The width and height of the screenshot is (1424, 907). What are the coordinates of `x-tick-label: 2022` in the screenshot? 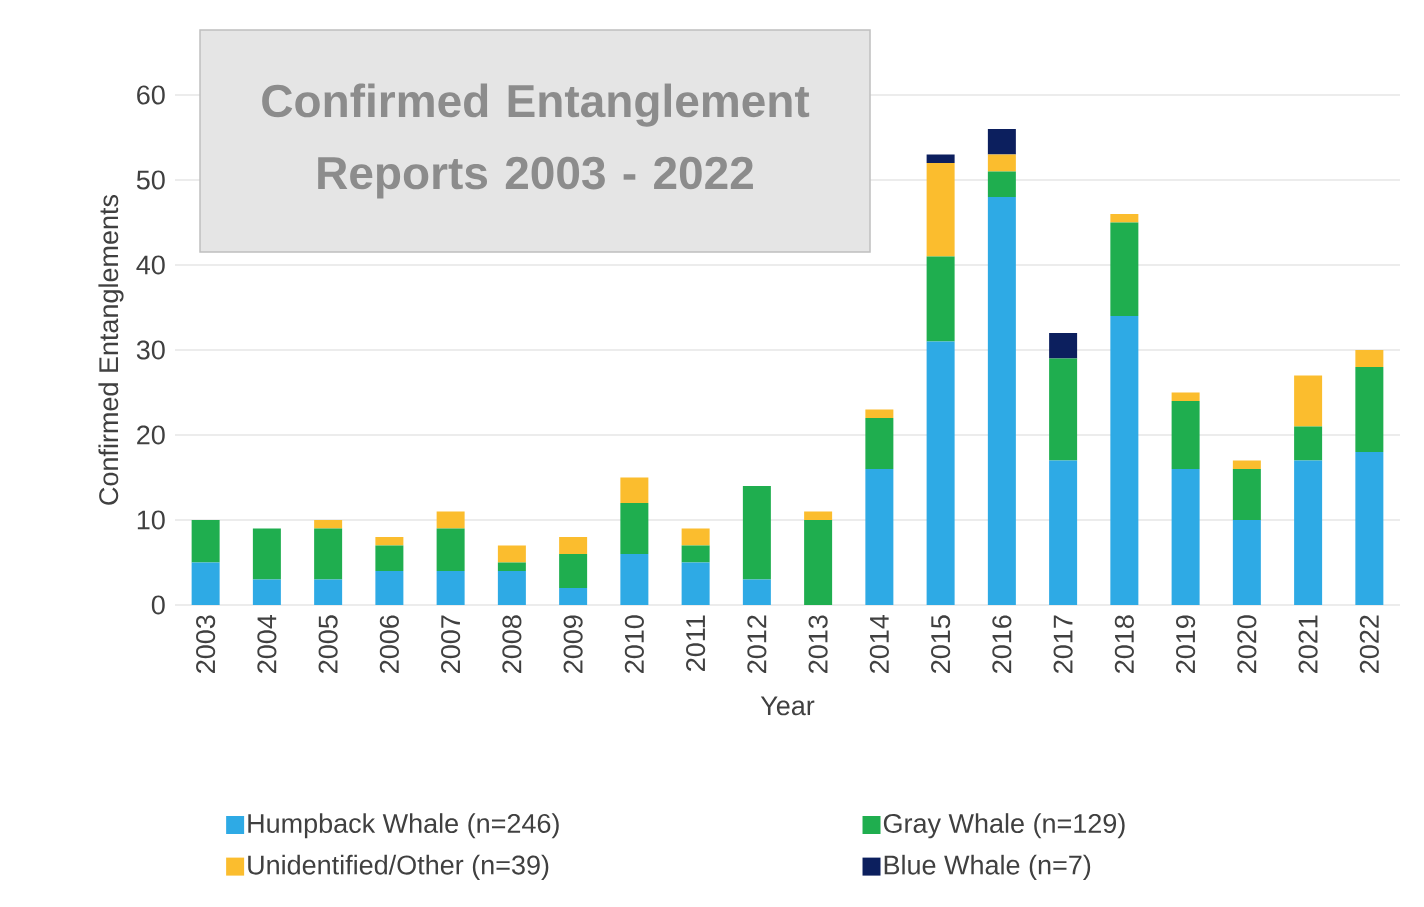 It's located at (1369, 644).